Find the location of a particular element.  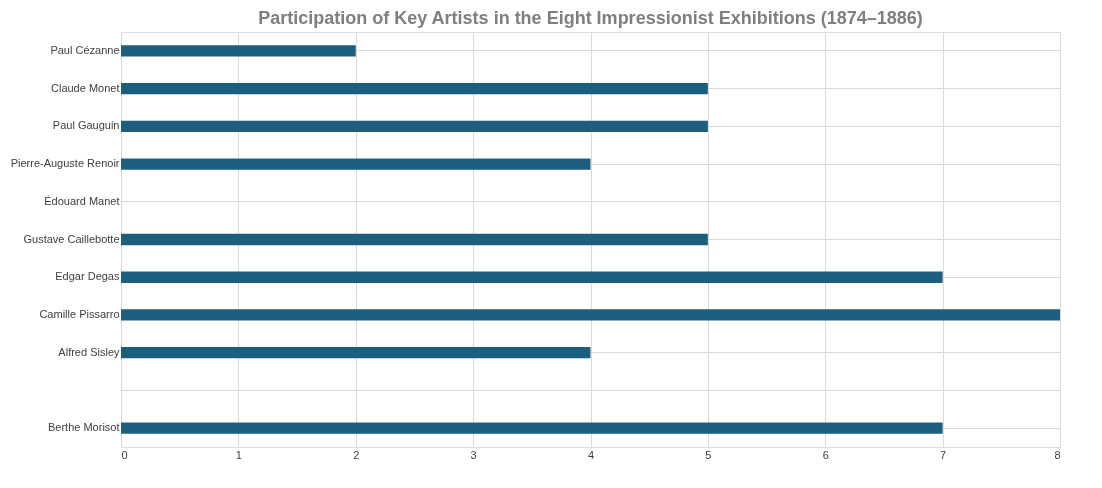

x-tick-label: 8 is located at coordinates (1057, 454).